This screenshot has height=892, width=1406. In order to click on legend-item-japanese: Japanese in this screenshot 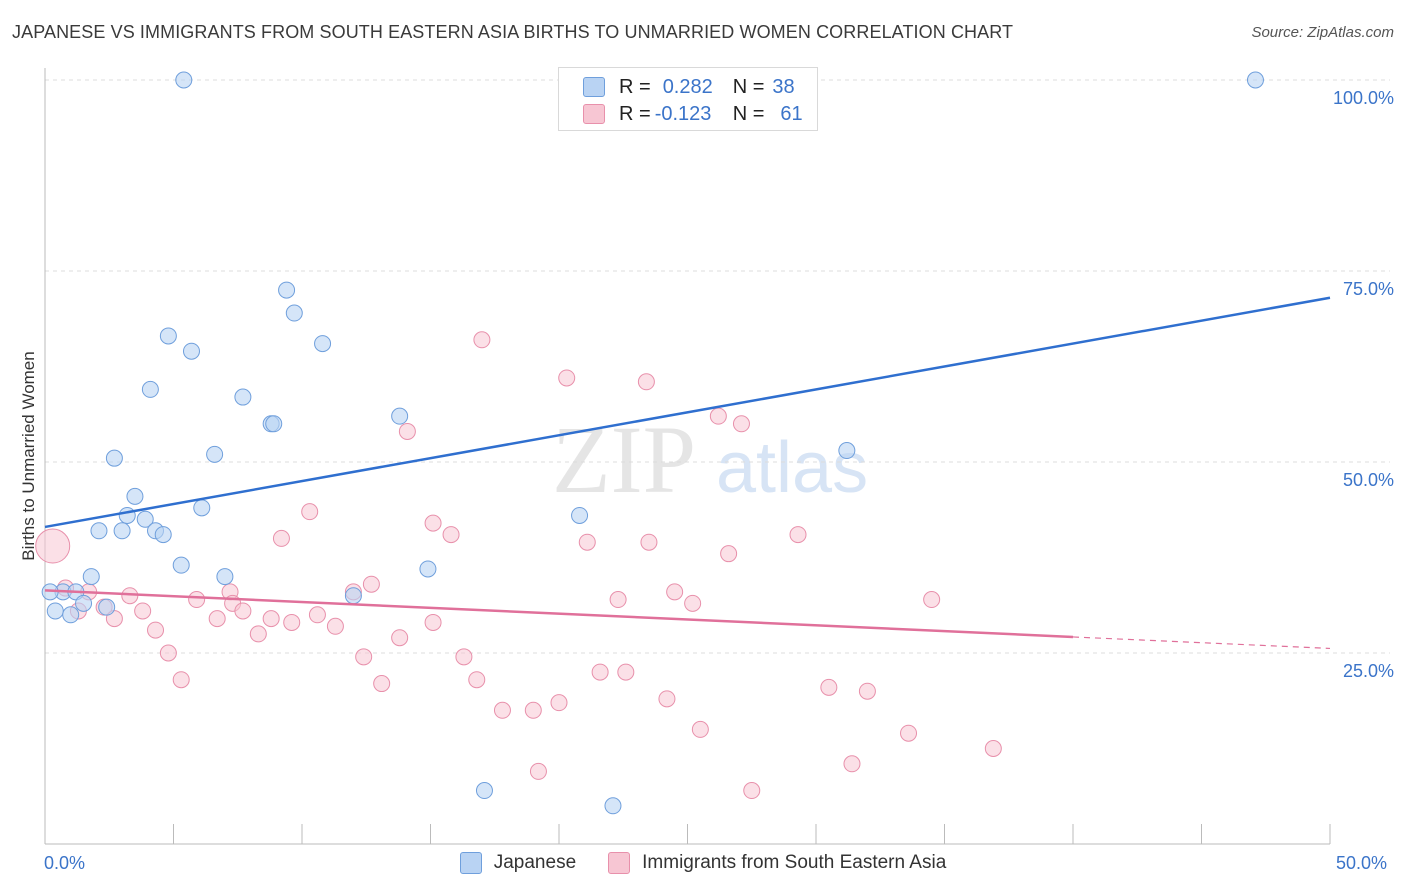, I will do `click(518, 863)`.